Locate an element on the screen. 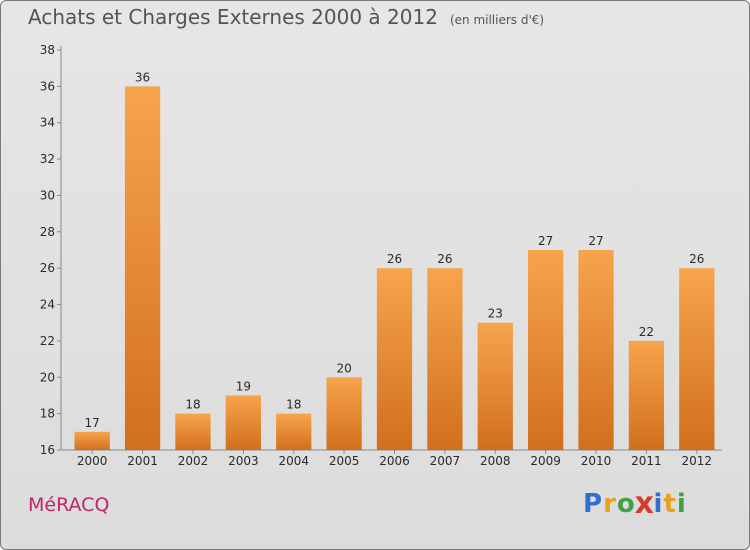 The height and width of the screenshot is (550, 750). chart-title-text: Achats et Charges Externes 2000 à 2012 is located at coordinates (233, 17).